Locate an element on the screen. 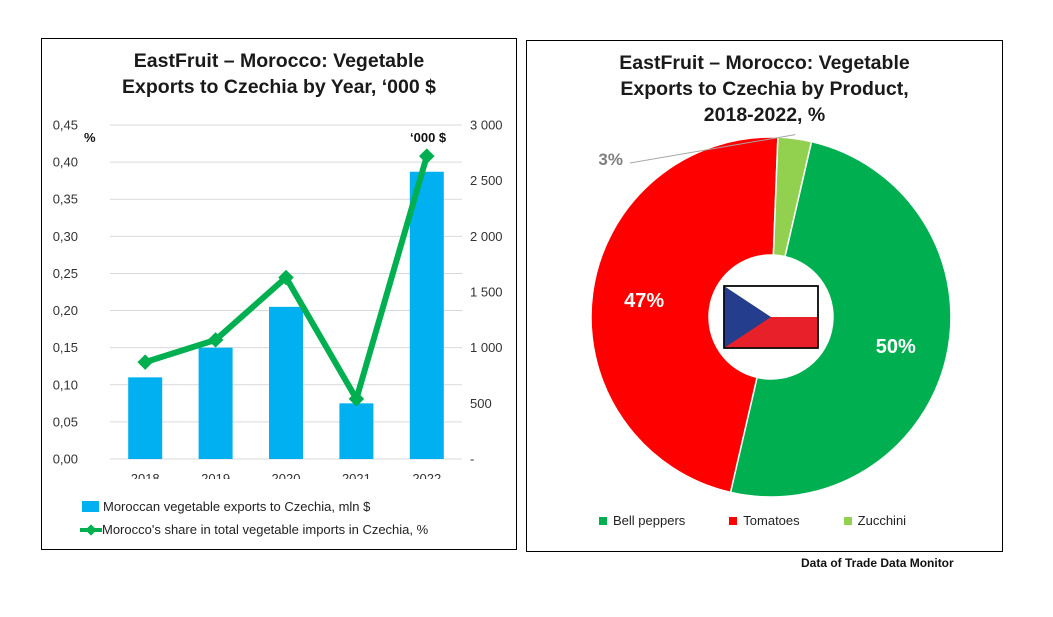 Image resolution: width=1053 pixels, height=617 pixels. slice-bell-peppers is located at coordinates (840, 319).